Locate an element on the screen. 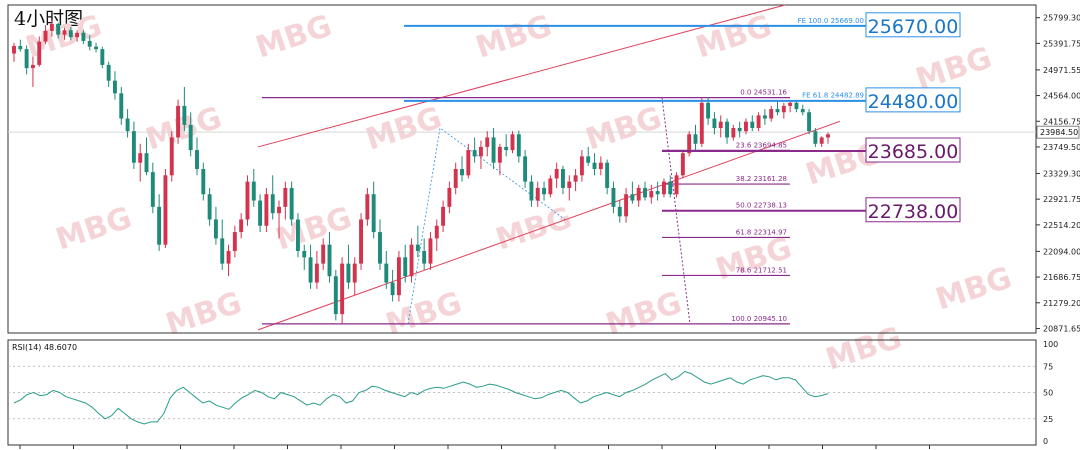 The width and height of the screenshot is (1080, 450). key-level-label: 24480.00 is located at coordinates (913, 102).